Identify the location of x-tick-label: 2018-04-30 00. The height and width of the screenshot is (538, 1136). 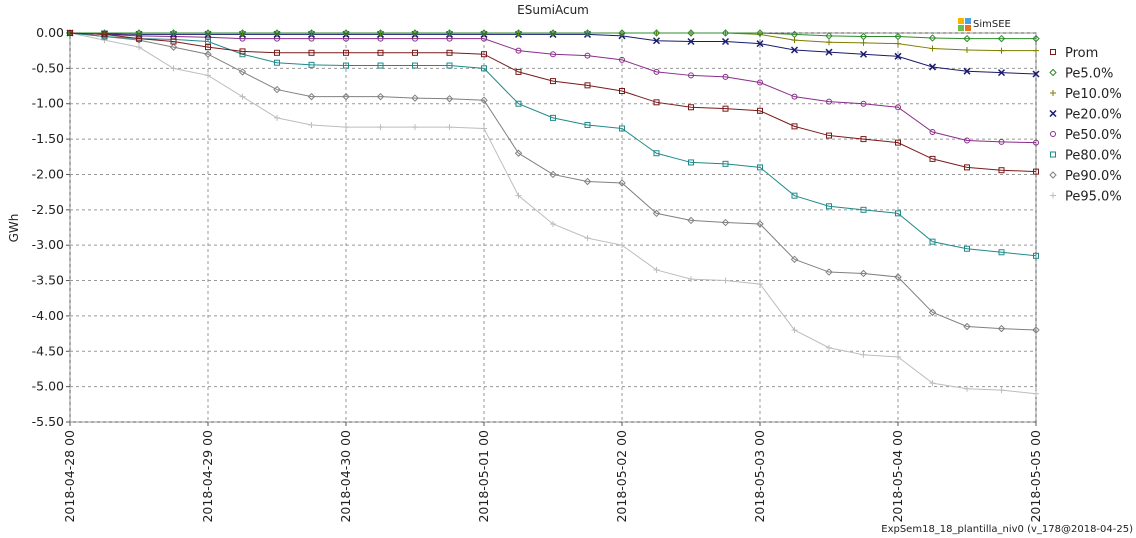
(345, 476).